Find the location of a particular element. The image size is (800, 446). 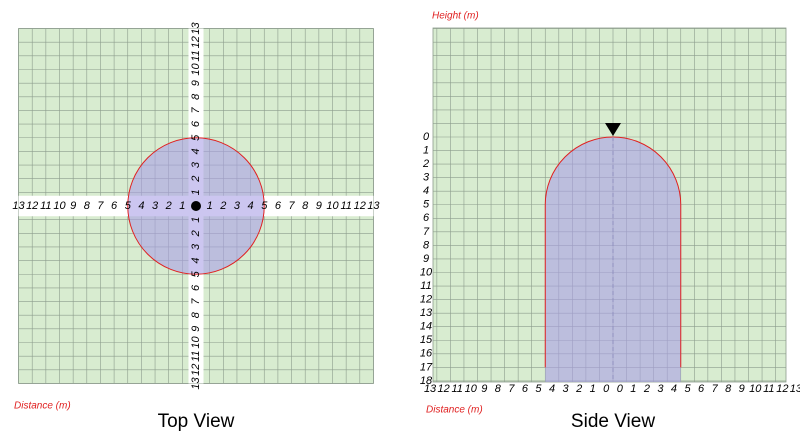

sensor-dot is located at coordinates (196, 206).